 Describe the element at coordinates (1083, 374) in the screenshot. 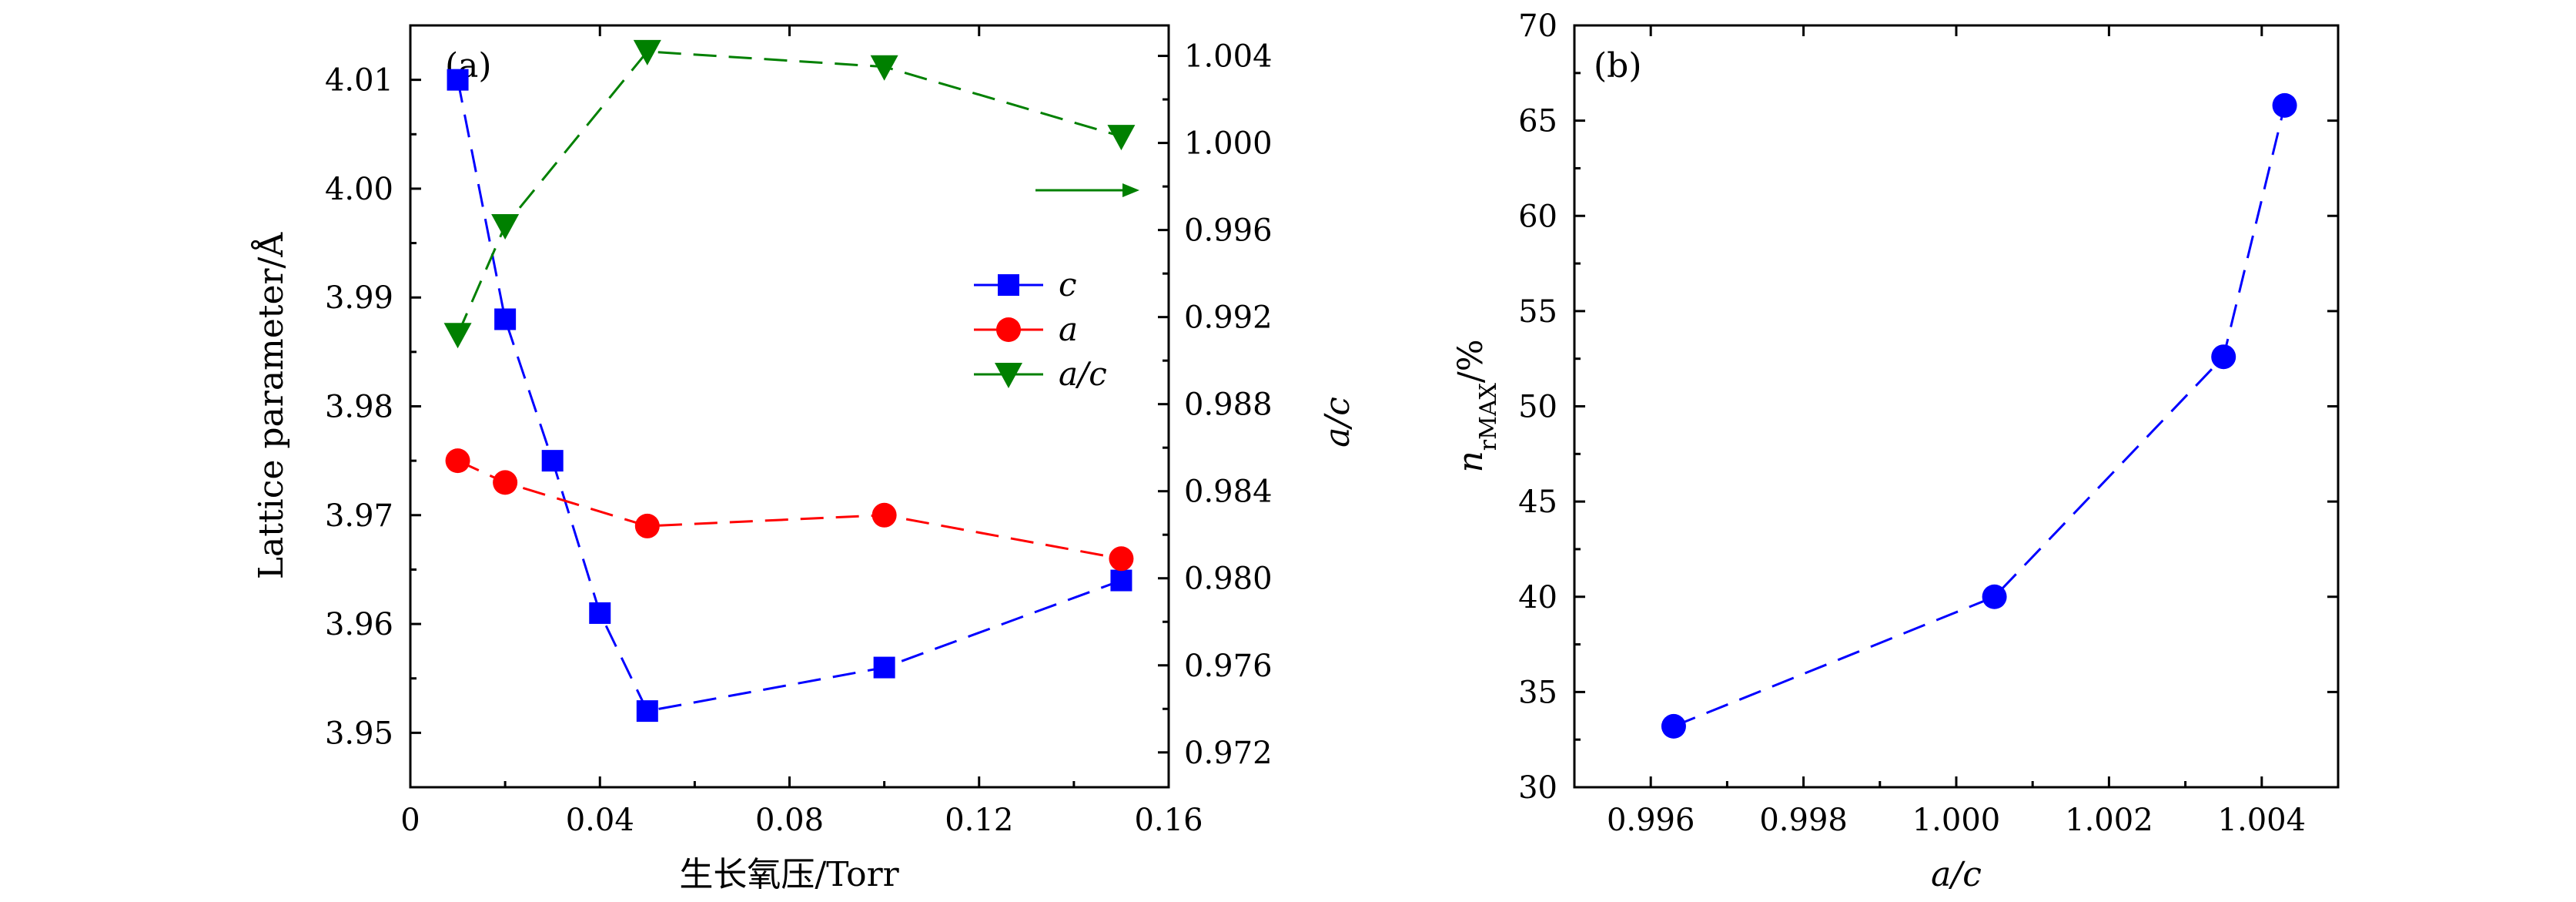

I see `legend-label: a/c` at that location.